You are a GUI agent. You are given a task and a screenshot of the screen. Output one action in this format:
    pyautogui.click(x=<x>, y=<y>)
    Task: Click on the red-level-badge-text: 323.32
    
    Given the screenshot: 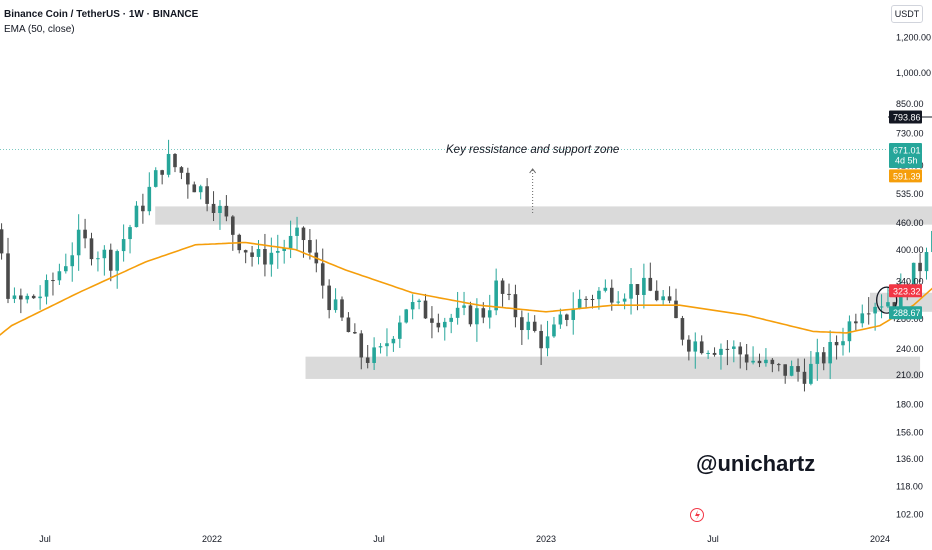 What is the action you would take?
    pyautogui.click(x=907, y=291)
    